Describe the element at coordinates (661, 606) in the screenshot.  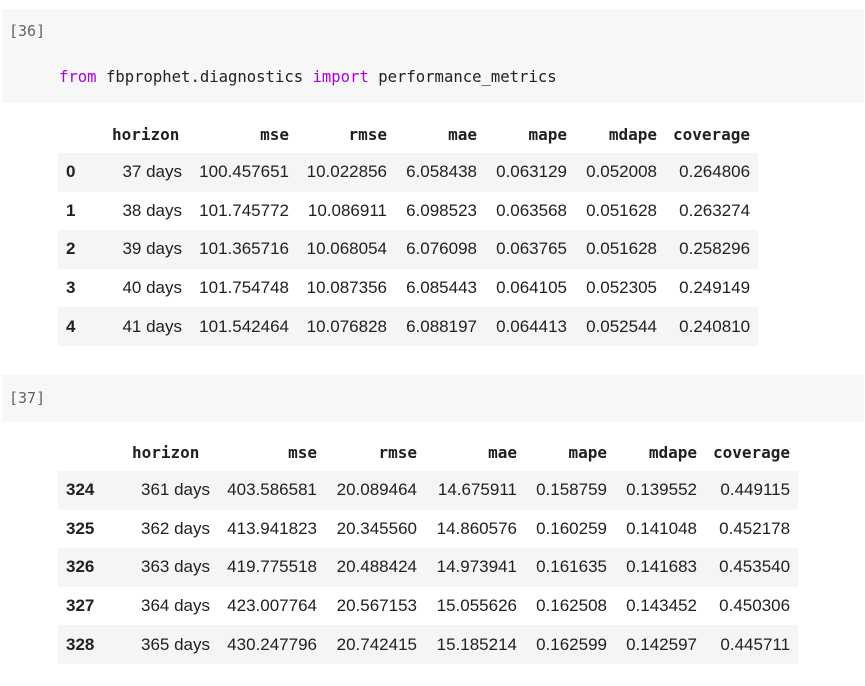
I see `cell-mdape: 0.143452` at that location.